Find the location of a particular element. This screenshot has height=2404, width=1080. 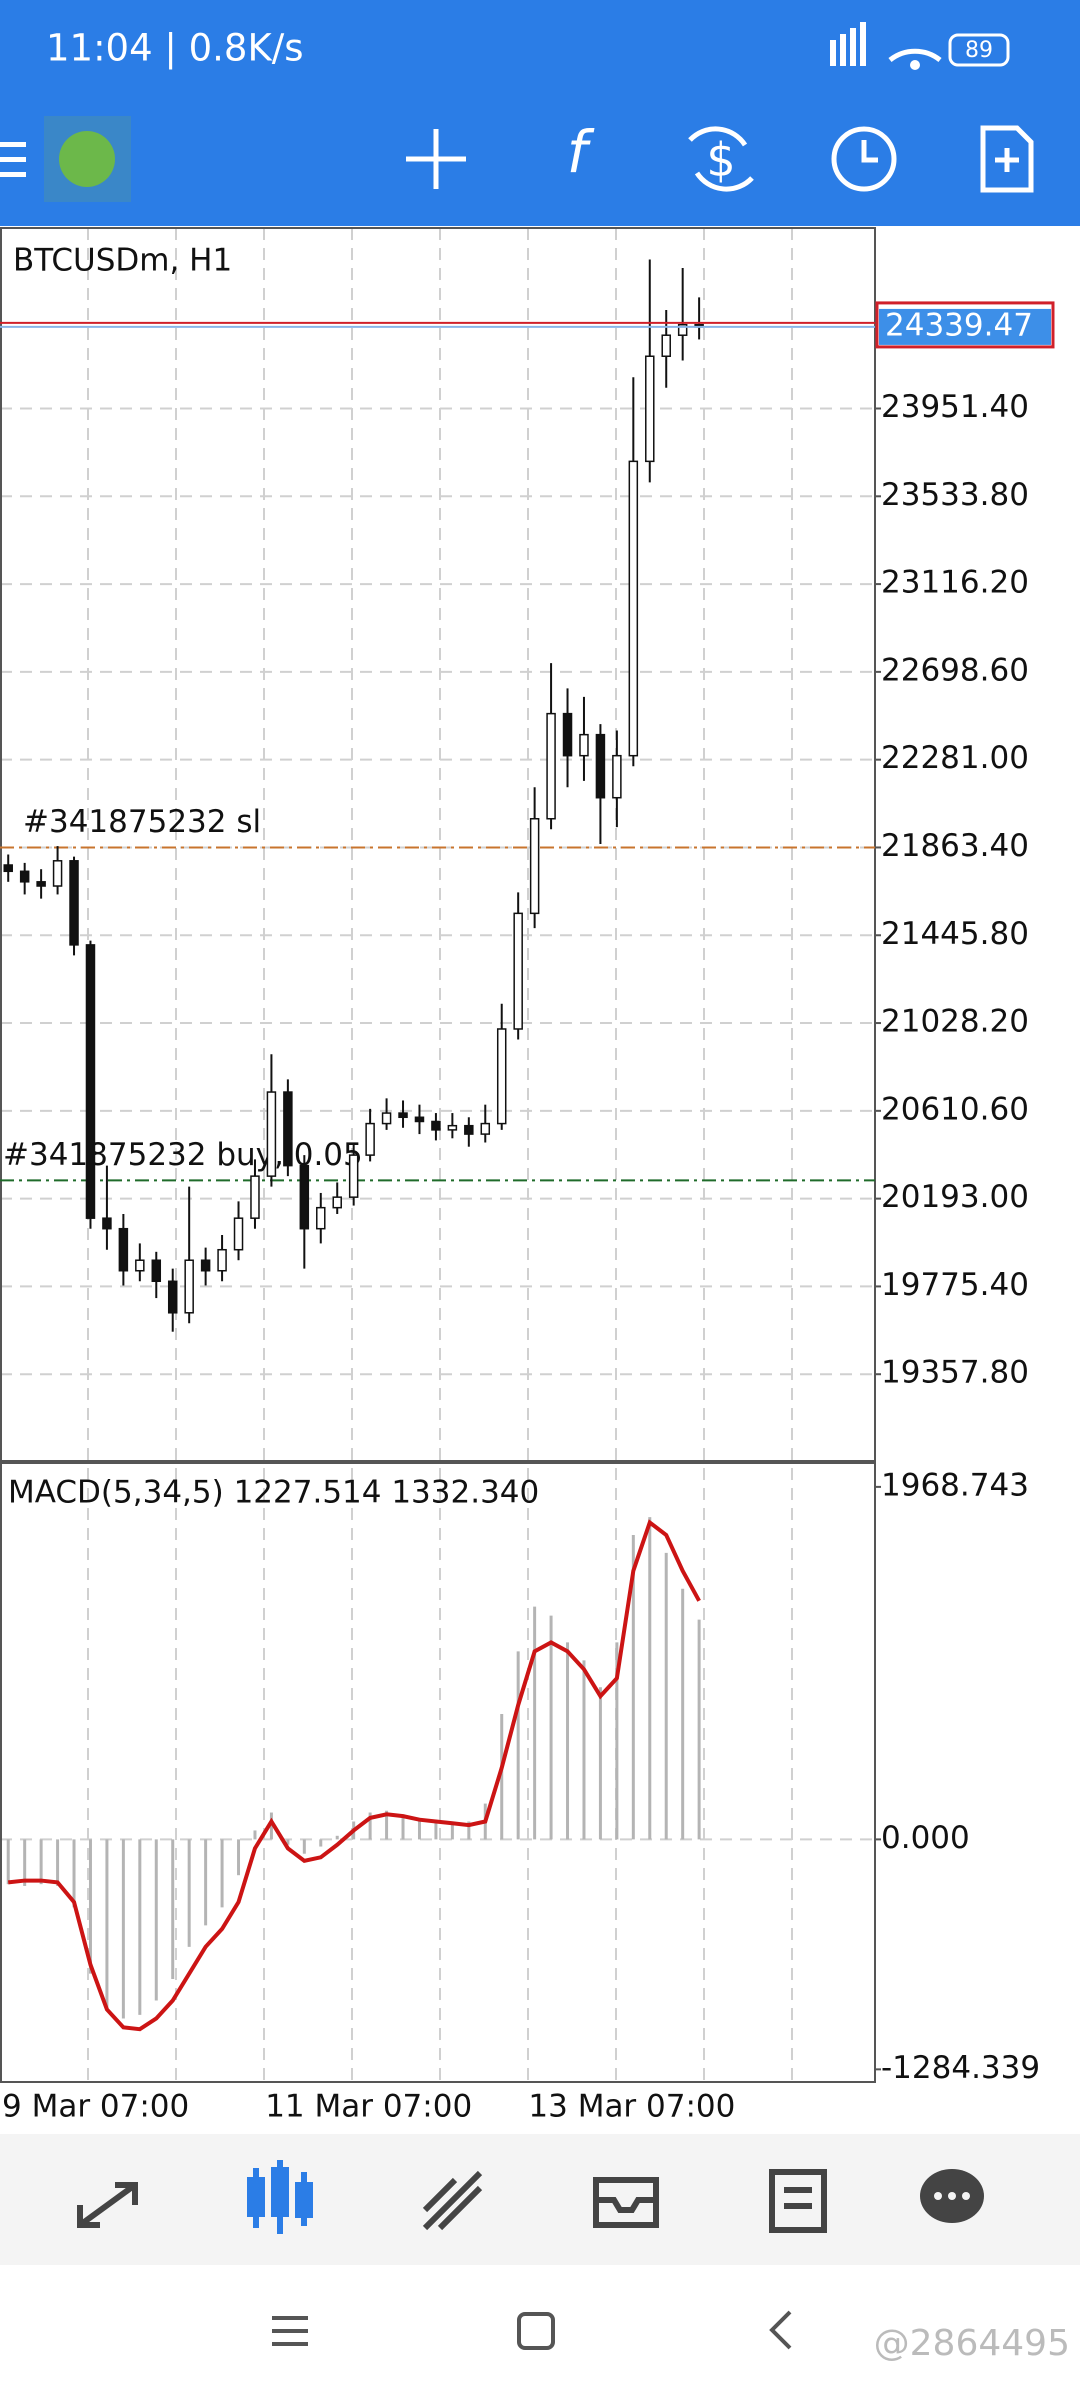

crosshair-button is located at coordinates (436, 159).